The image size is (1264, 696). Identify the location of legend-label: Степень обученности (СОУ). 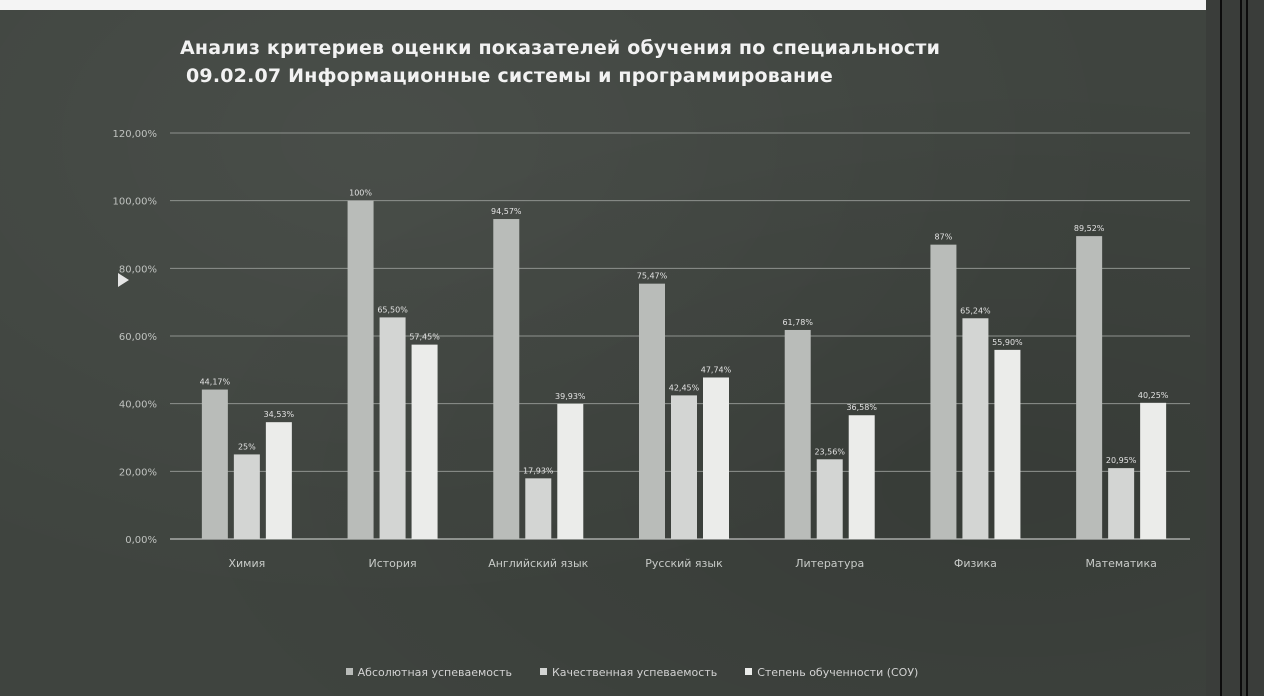
(838, 672).